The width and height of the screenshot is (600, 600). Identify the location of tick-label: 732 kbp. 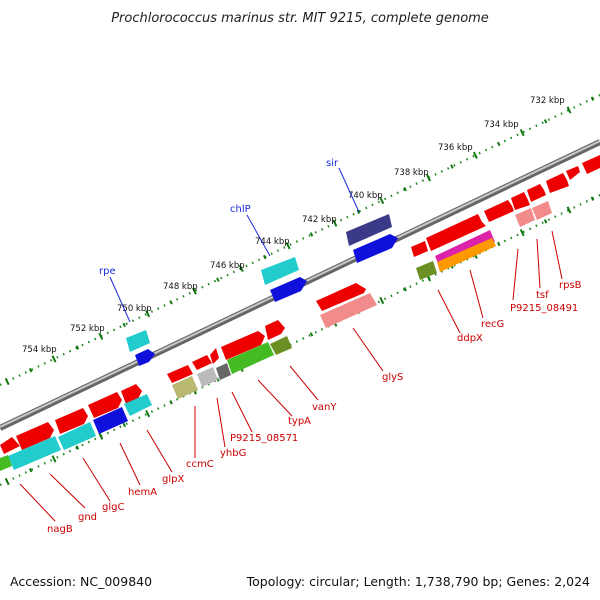
(547, 101).